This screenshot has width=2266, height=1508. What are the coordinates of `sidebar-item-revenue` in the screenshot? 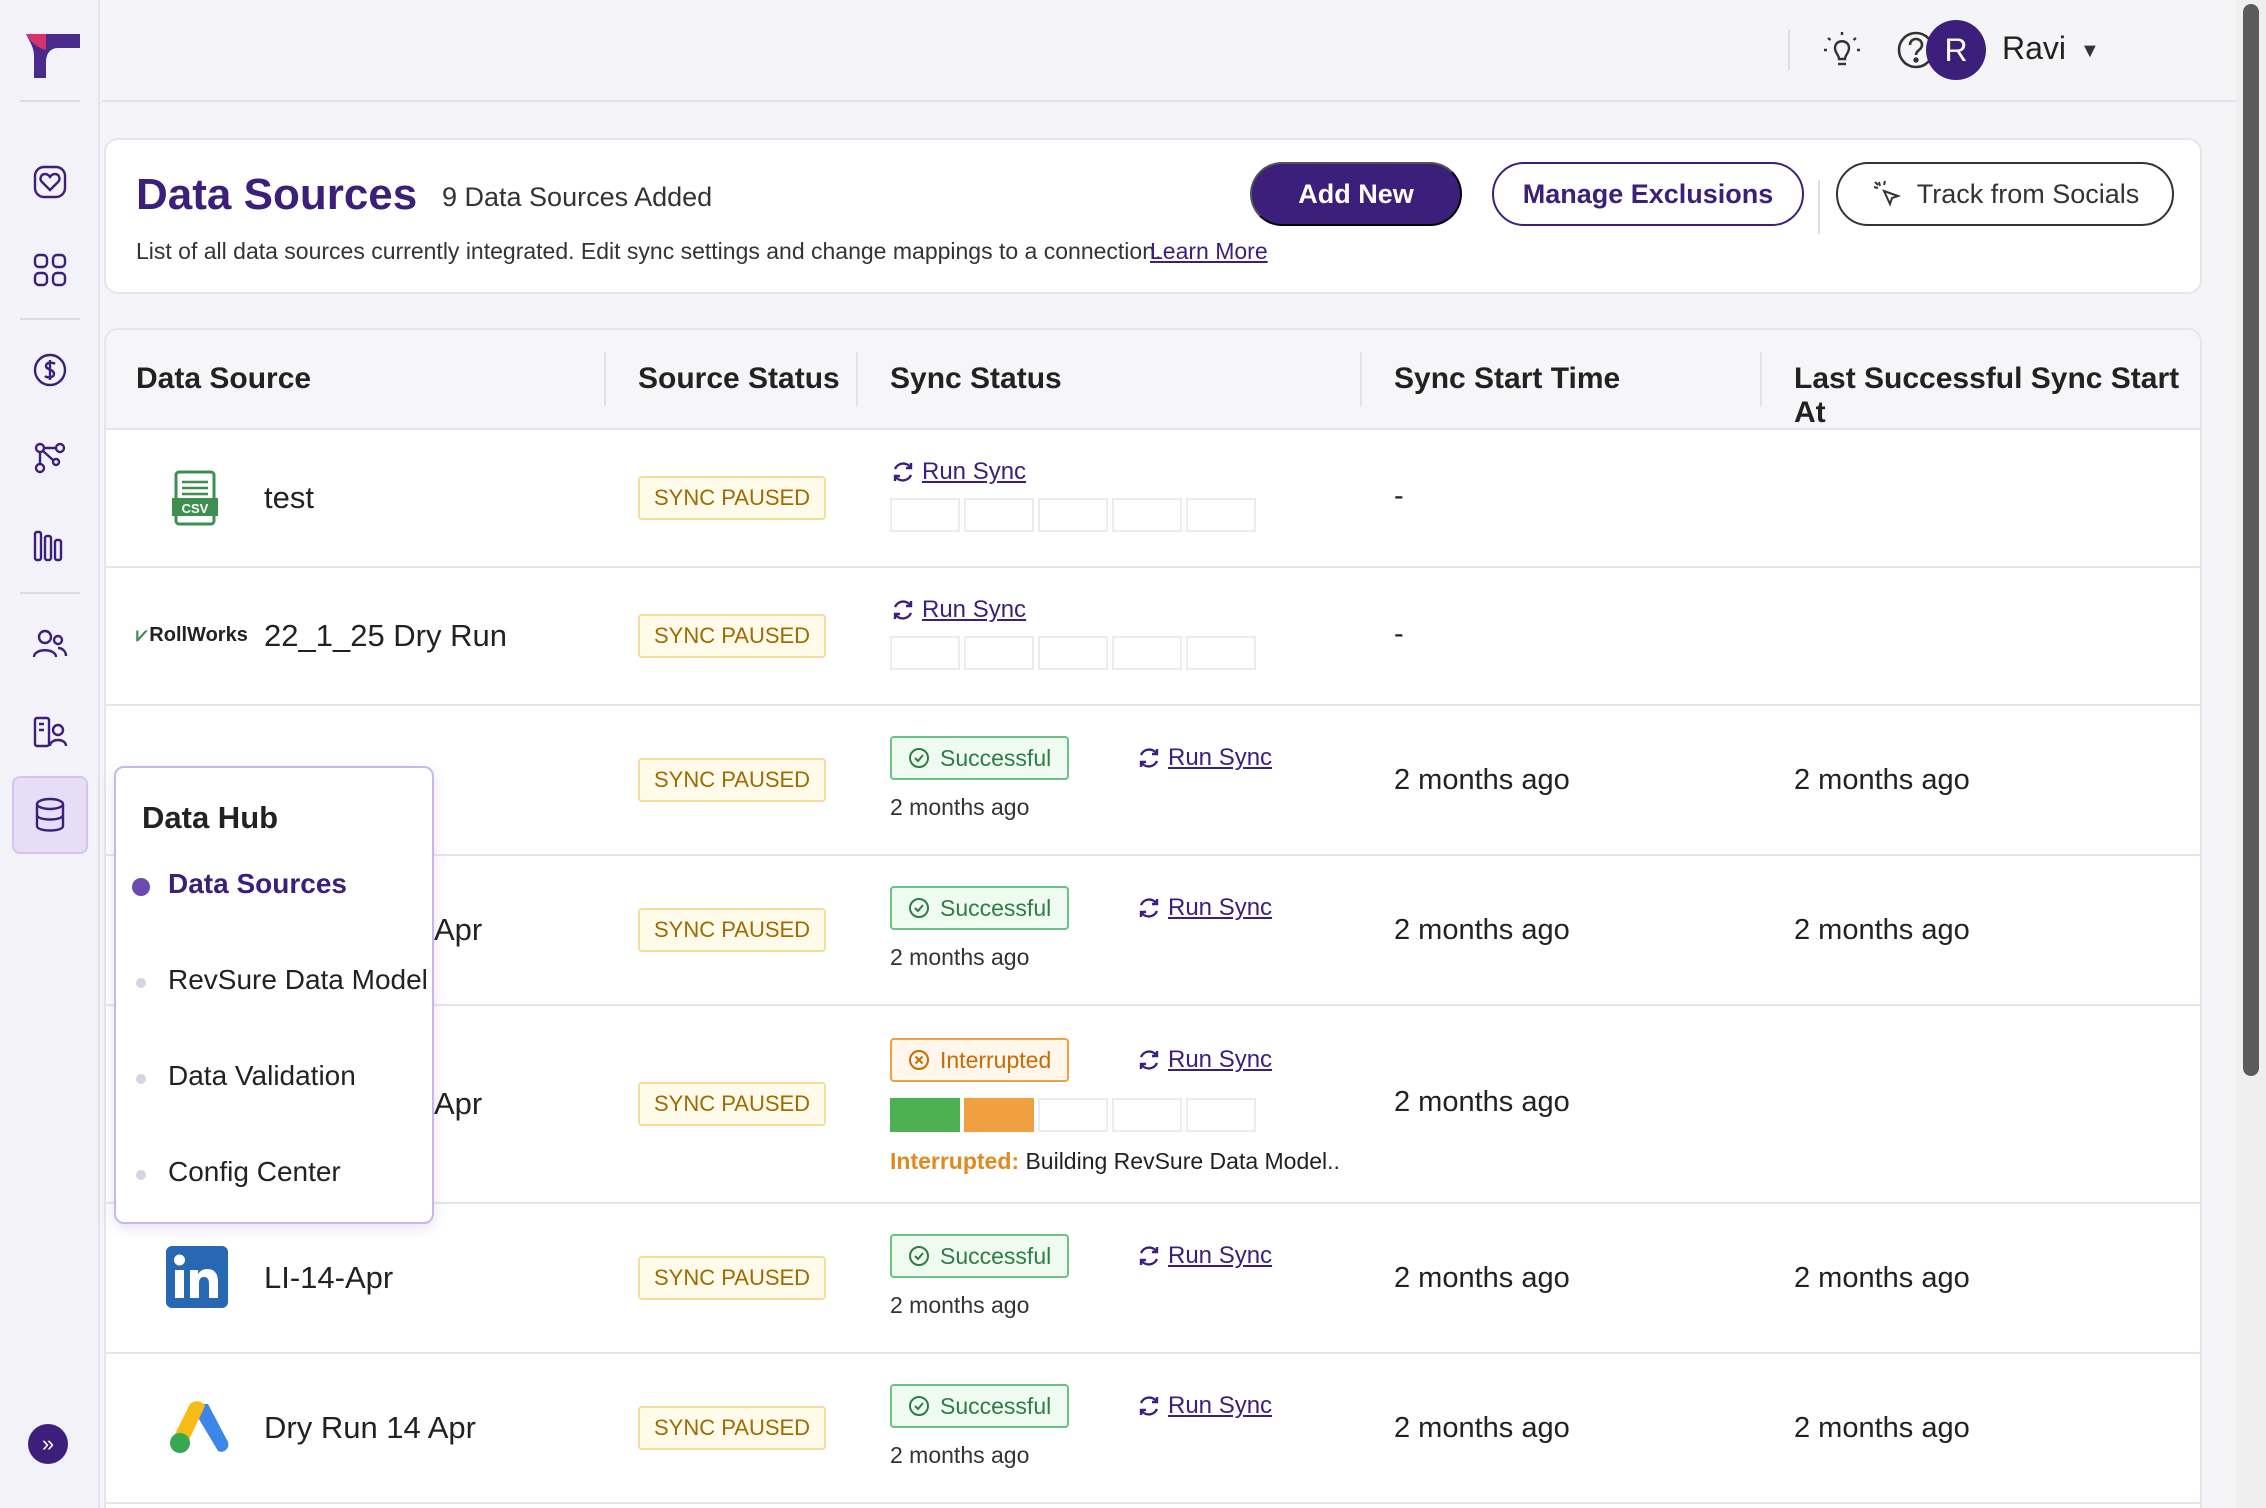 It's located at (50, 370).